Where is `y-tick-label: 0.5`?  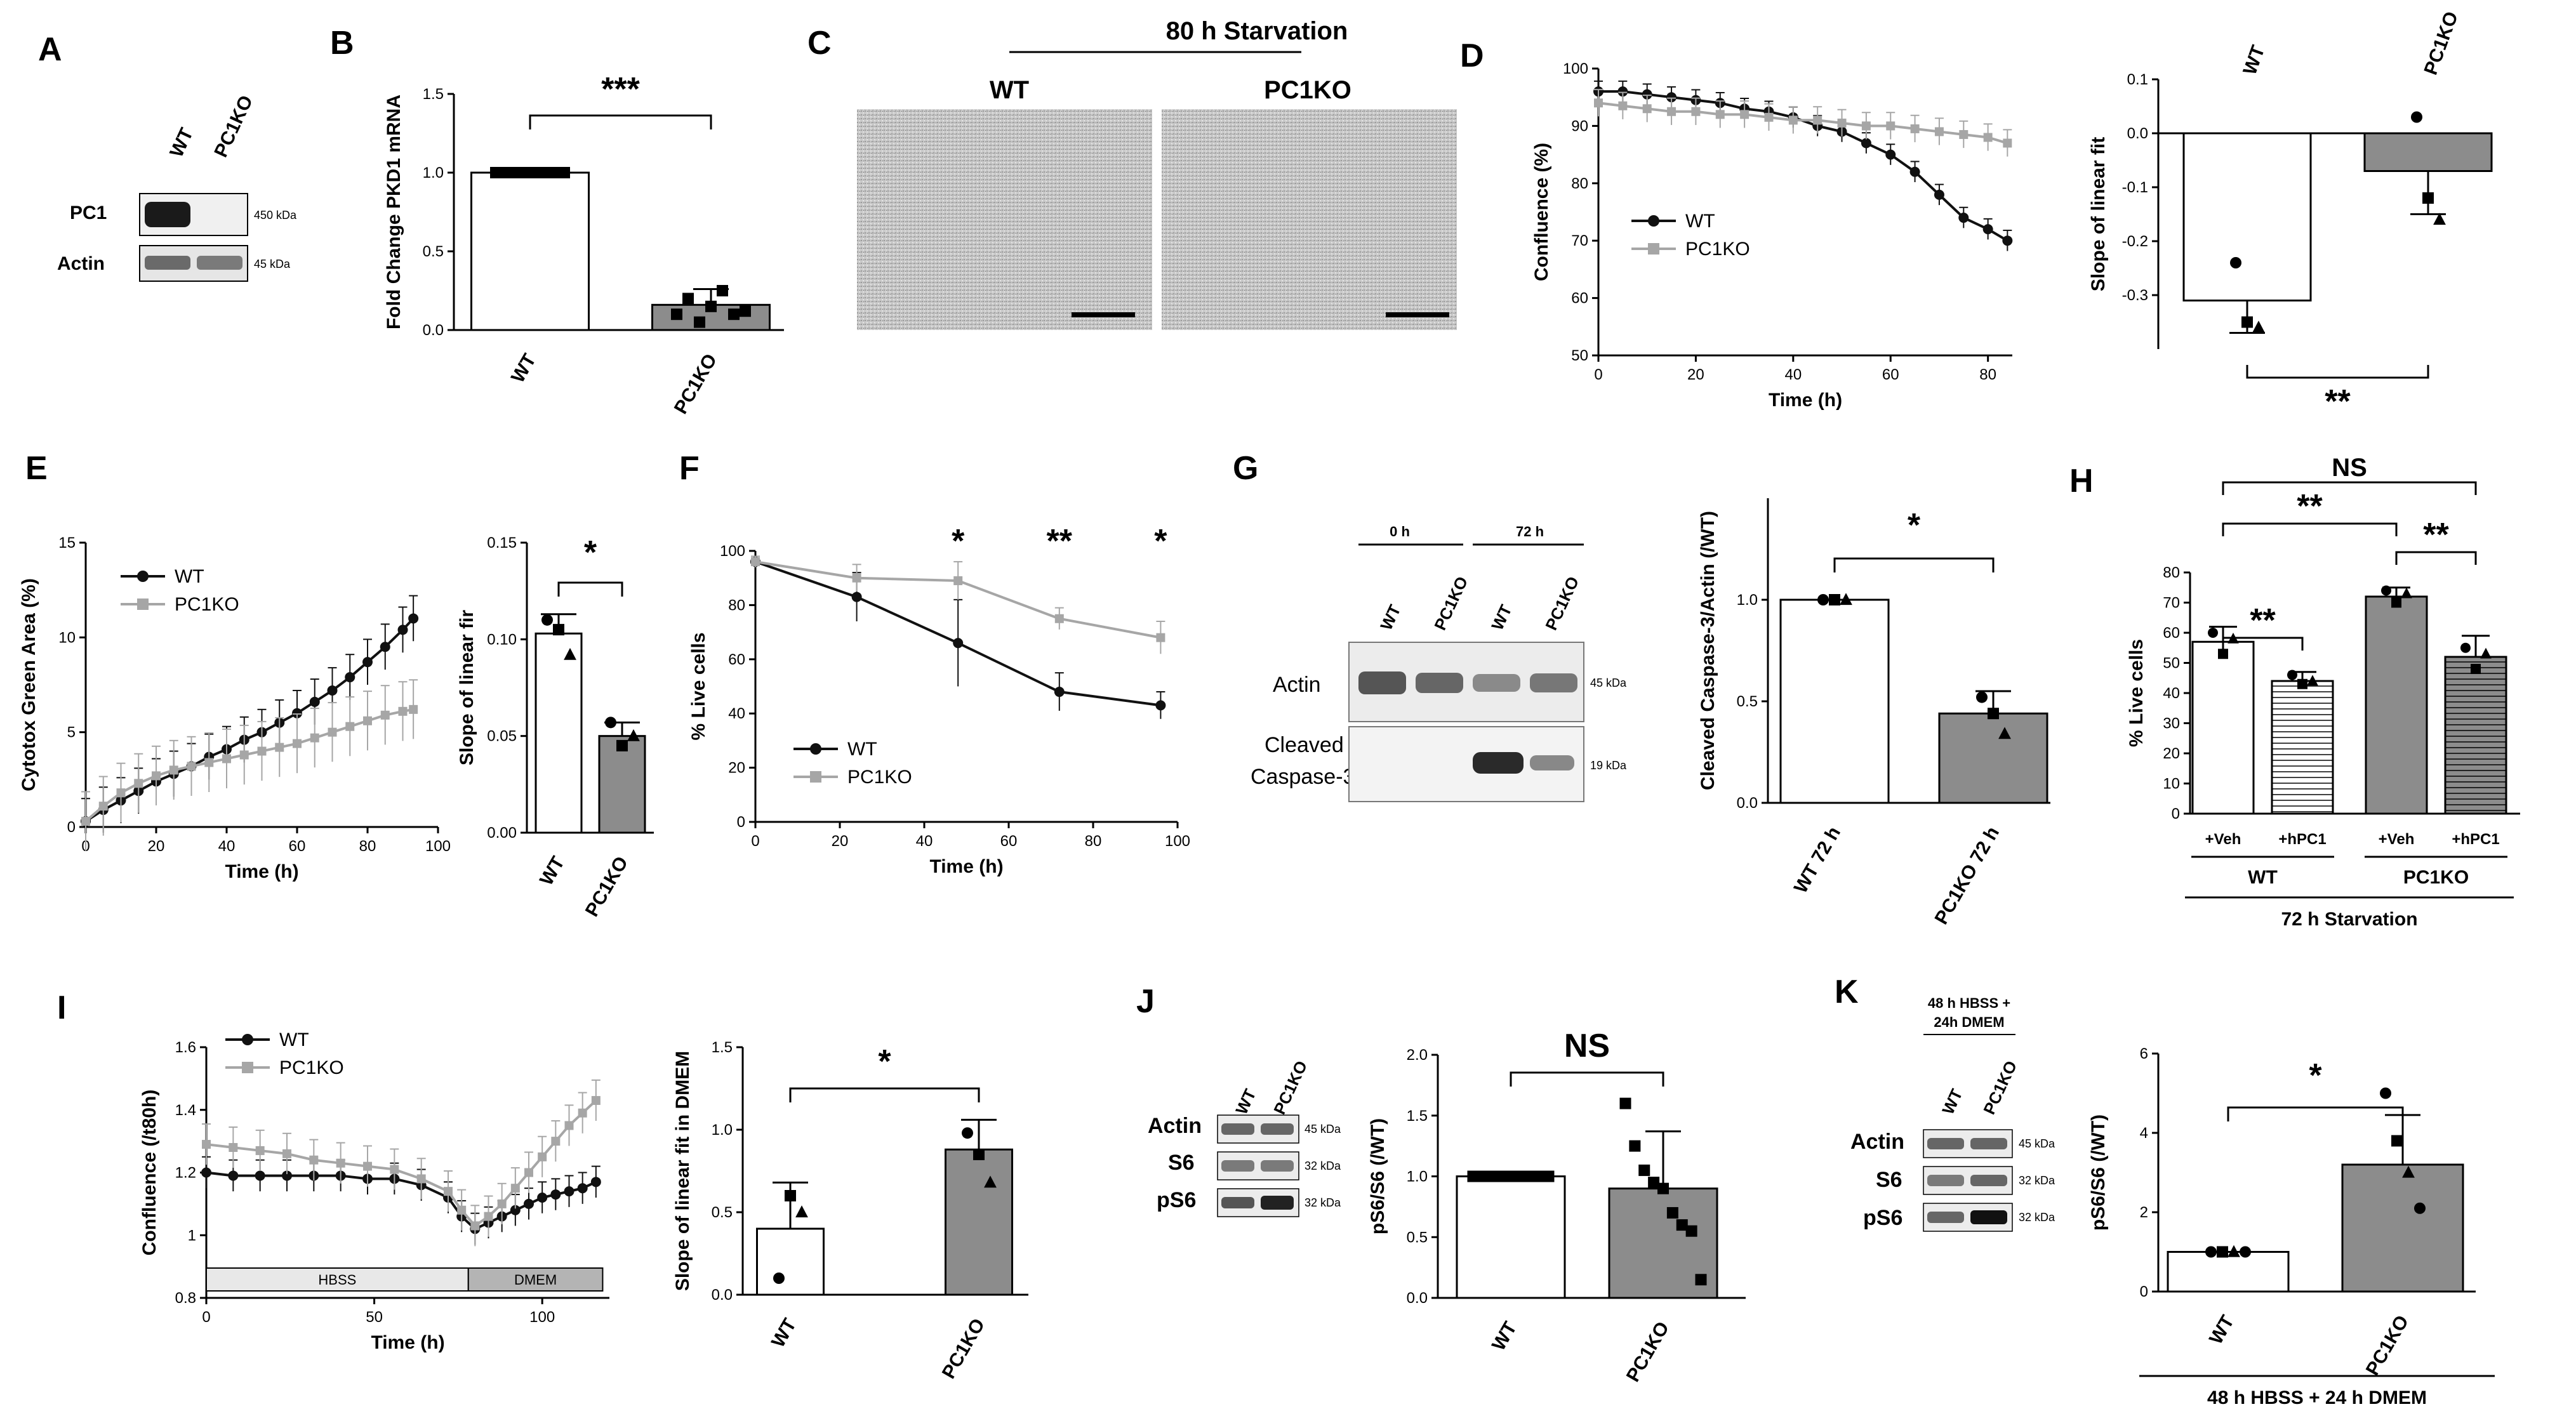 y-tick-label: 0.5 is located at coordinates (1417, 1238).